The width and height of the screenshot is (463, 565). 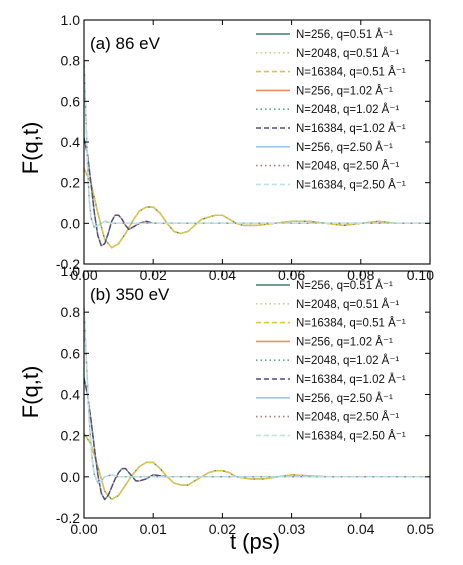 What do you see at coordinates (71, 20) in the screenshot?
I see `panel-a-ytick-label: 1.0` at bounding box center [71, 20].